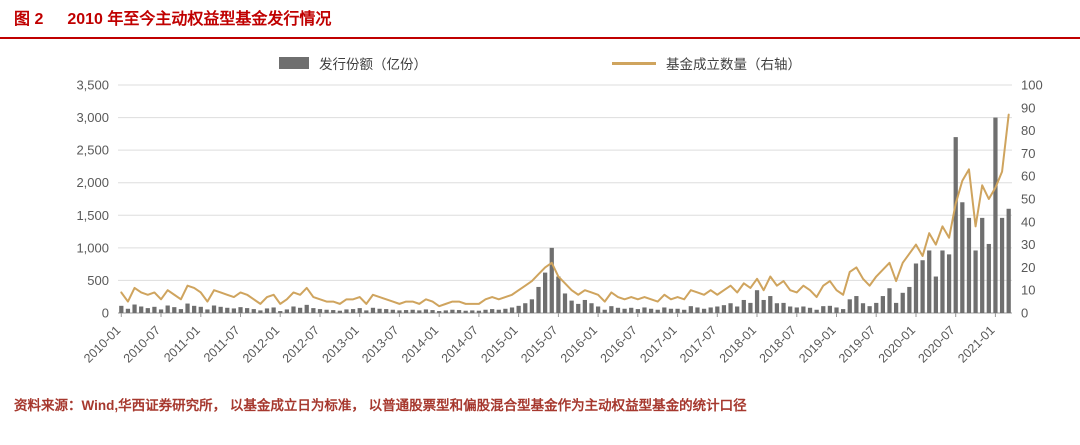 The height and width of the screenshot is (445, 1080). Describe the element at coordinates (29, 19) in the screenshot. I see `figure-label: 图 2` at that location.